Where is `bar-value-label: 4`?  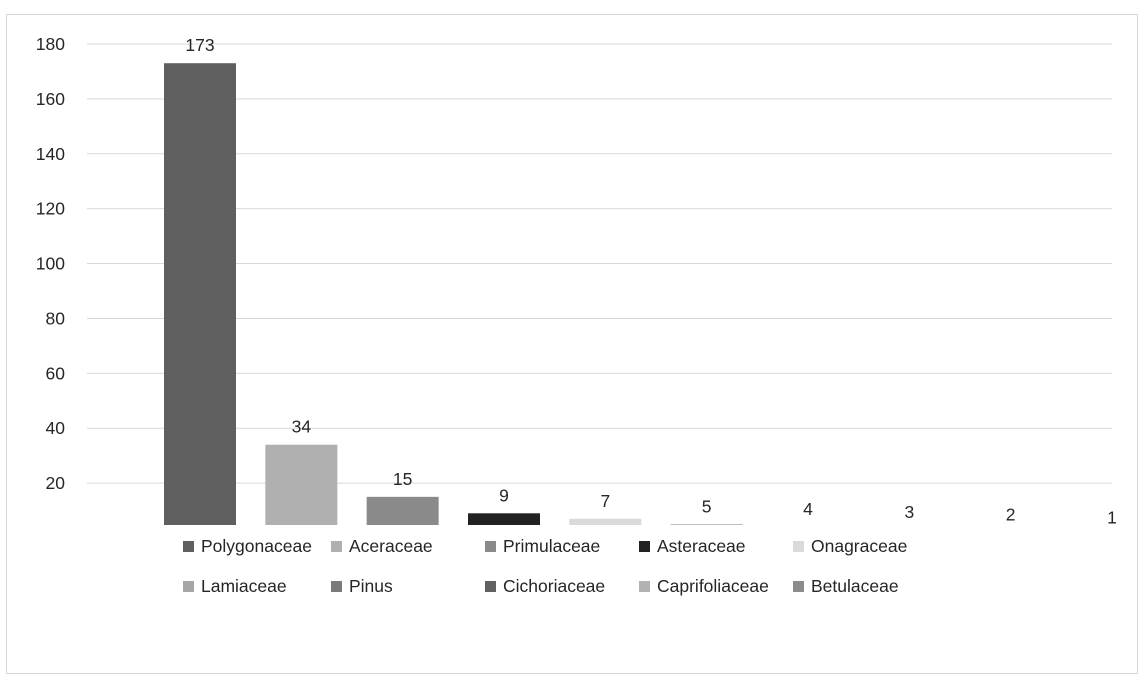 bar-value-label: 4 is located at coordinates (808, 509).